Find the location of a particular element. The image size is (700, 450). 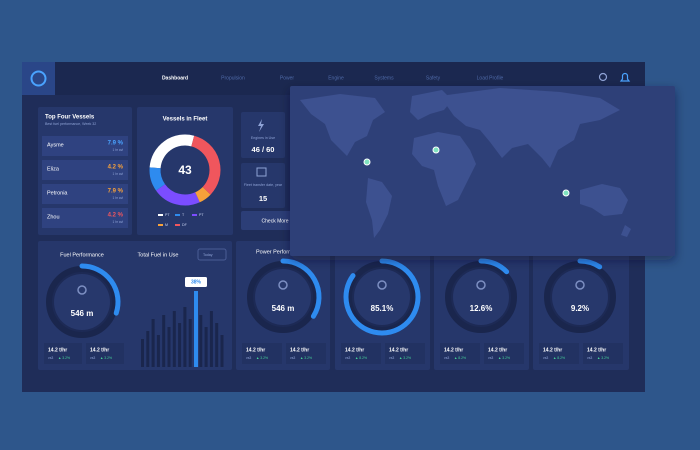

vessel-name: Zhou is located at coordinates (53, 217).